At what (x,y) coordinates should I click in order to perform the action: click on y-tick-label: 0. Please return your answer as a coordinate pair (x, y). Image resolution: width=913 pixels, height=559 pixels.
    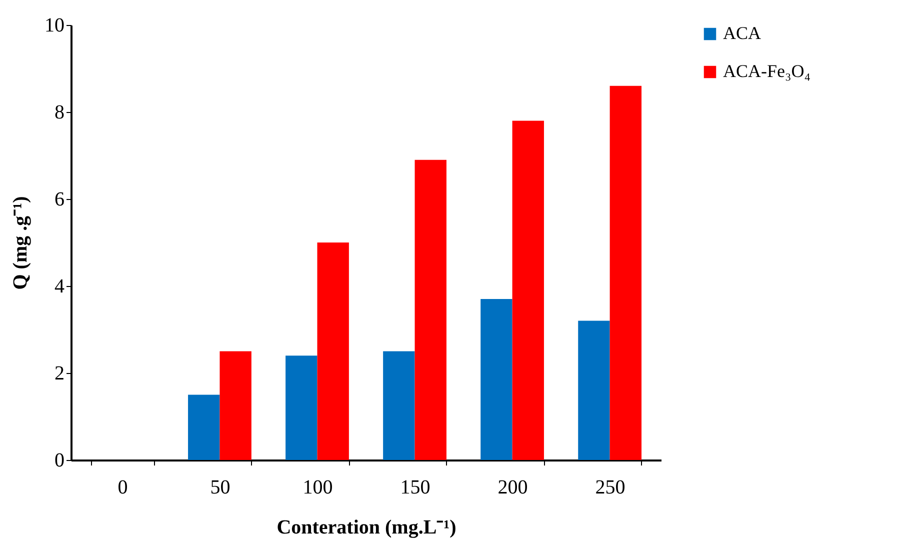
    Looking at the image, I should click on (59, 461).